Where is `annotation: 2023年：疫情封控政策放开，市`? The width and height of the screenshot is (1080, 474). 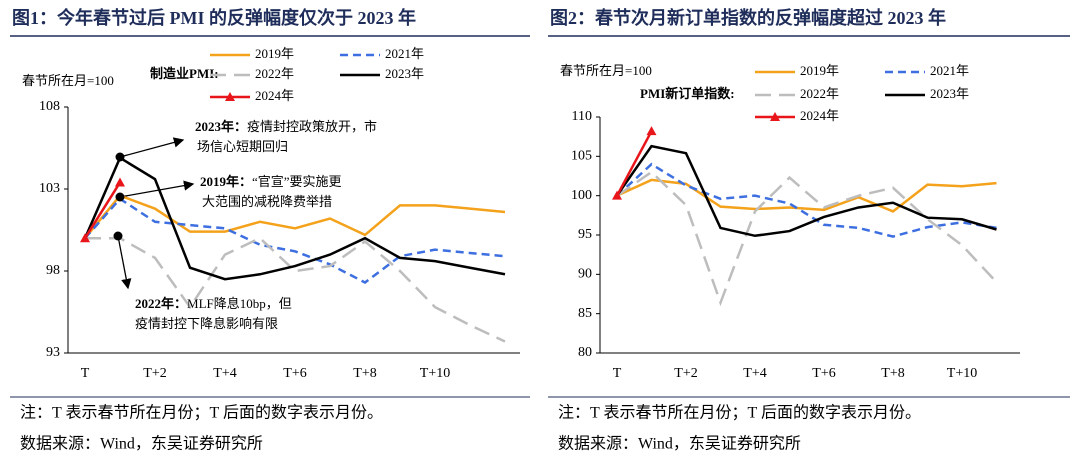
annotation: 2023年：疫情封控政策放开，市 is located at coordinates (286, 126).